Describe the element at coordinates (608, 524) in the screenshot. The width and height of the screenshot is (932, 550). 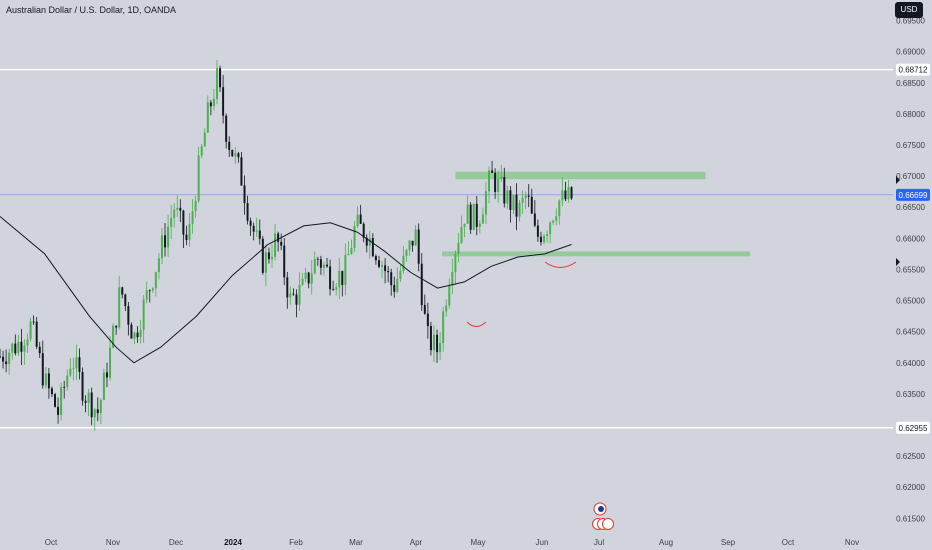
I see `us-flag-icon` at that location.